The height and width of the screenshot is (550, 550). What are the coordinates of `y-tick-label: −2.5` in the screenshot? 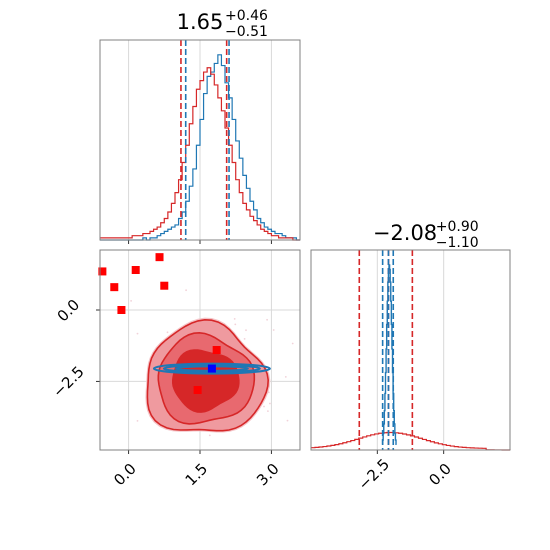 It's located at (68, 382).